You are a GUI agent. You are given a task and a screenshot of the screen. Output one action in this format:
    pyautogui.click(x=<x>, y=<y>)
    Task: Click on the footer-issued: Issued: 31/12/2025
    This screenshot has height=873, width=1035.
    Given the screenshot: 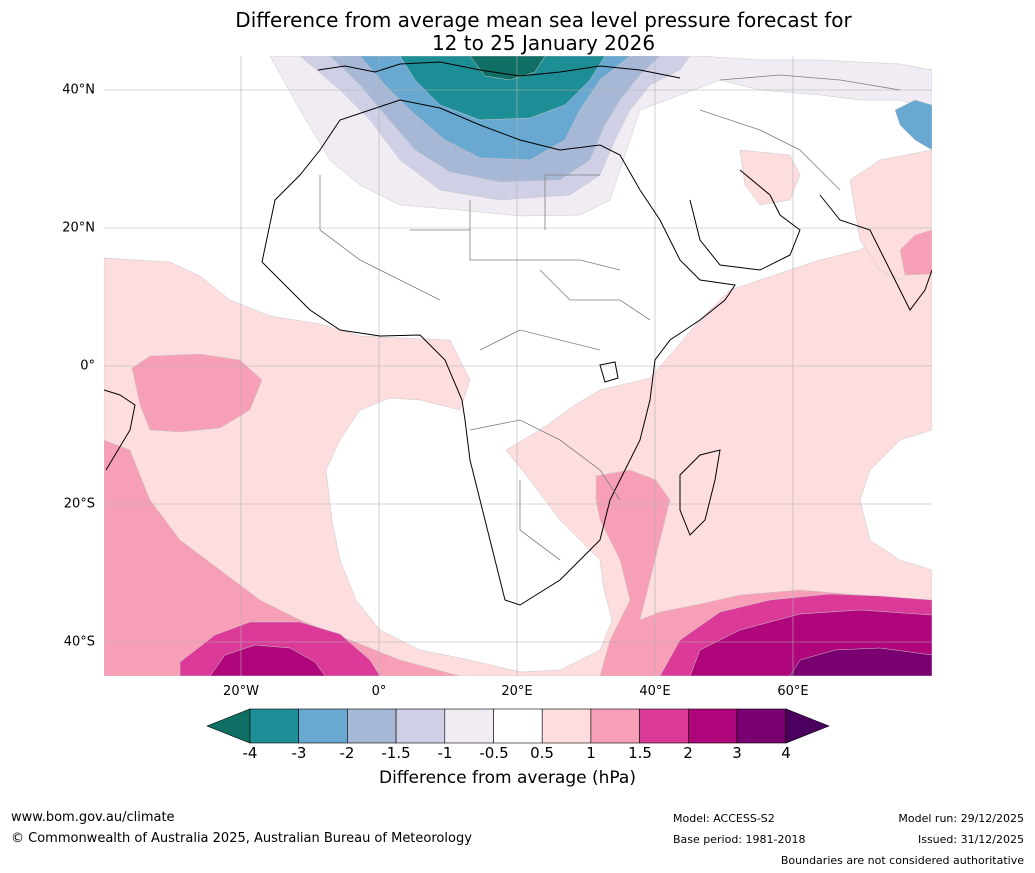 What is the action you would take?
    pyautogui.click(x=970, y=839)
    